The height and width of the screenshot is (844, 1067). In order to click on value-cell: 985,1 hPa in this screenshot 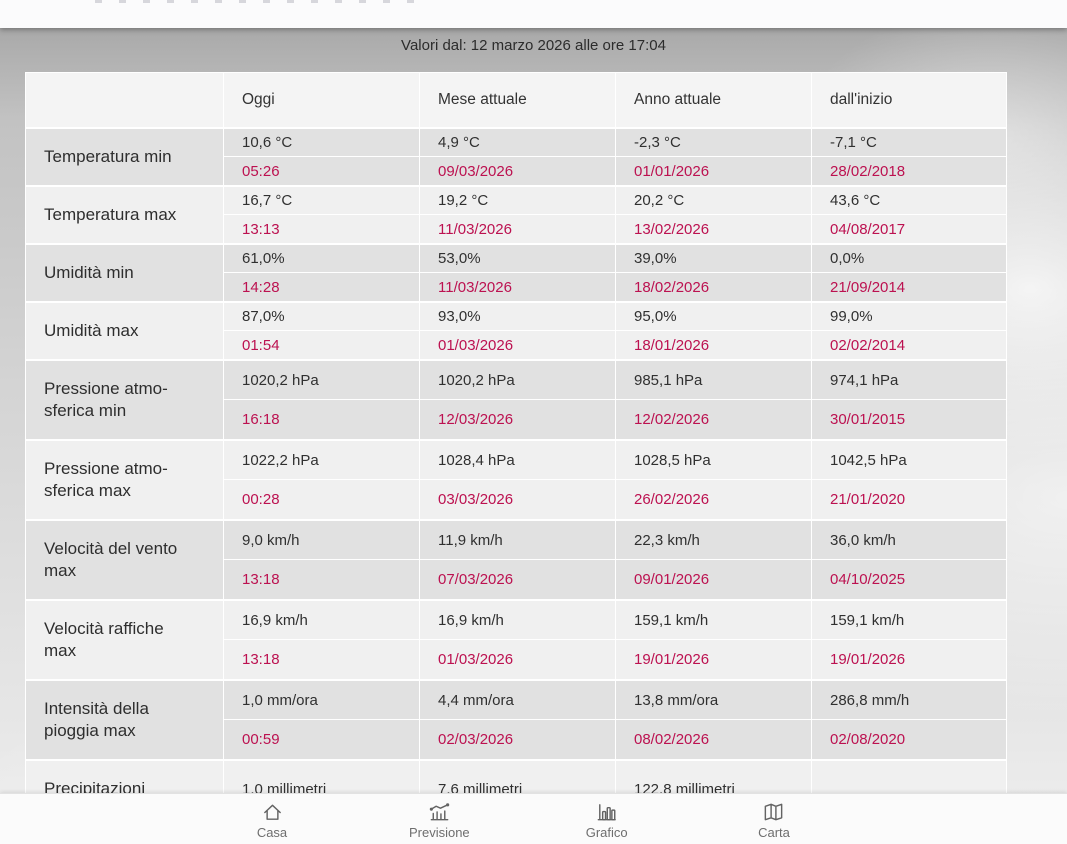, I will do `click(713, 380)`.